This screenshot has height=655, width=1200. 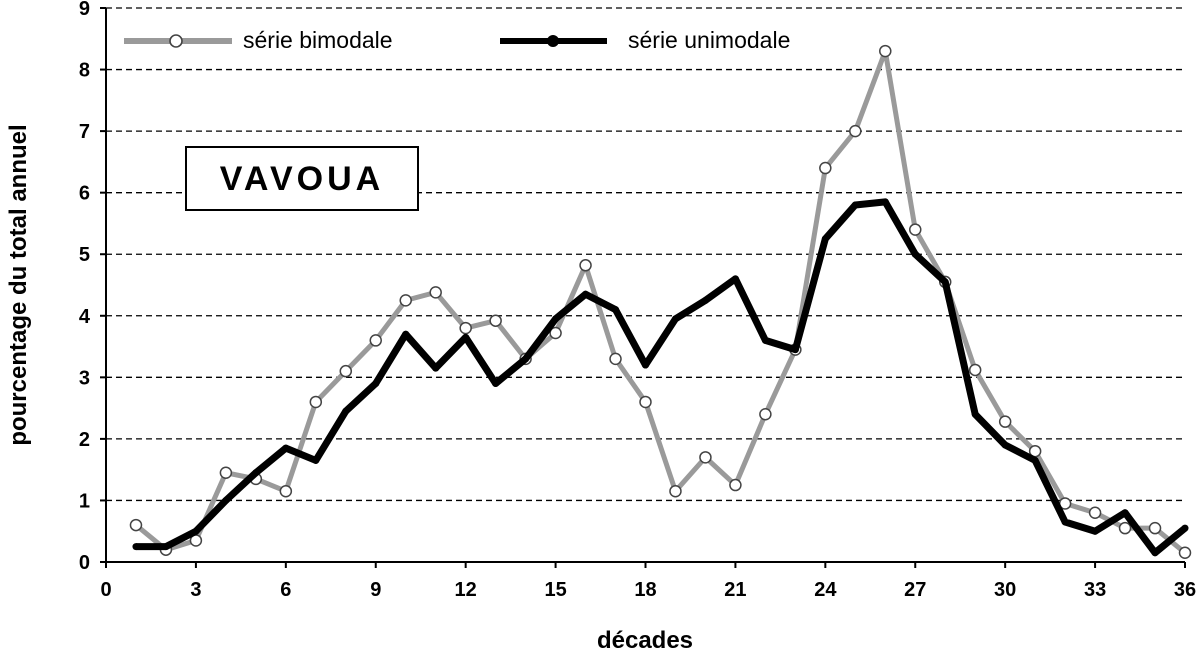 I want to click on x-tick-label: 30, so click(x=1005, y=590).